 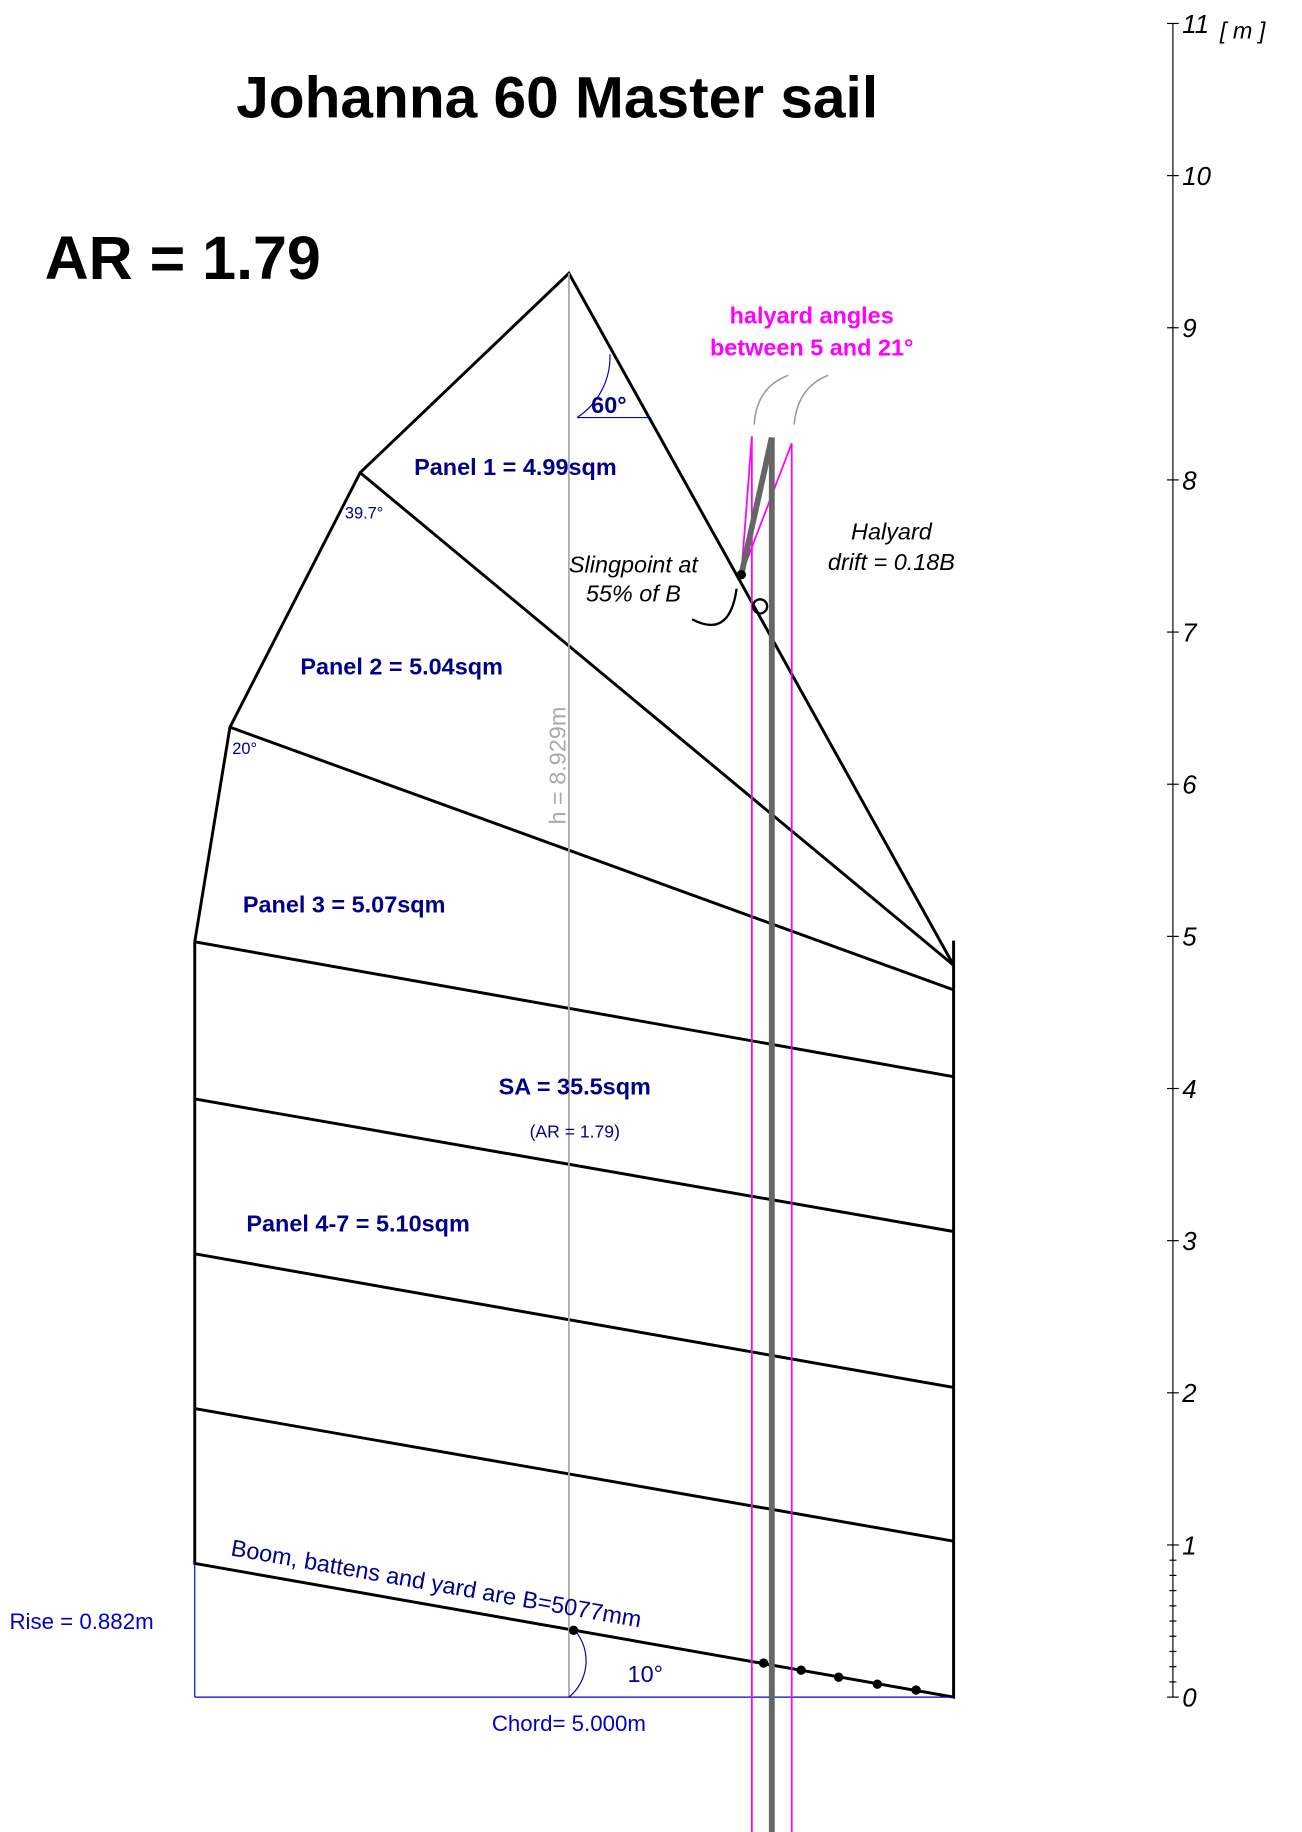 What do you see at coordinates (608, 405) in the screenshot?
I see `angle: 60°` at bounding box center [608, 405].